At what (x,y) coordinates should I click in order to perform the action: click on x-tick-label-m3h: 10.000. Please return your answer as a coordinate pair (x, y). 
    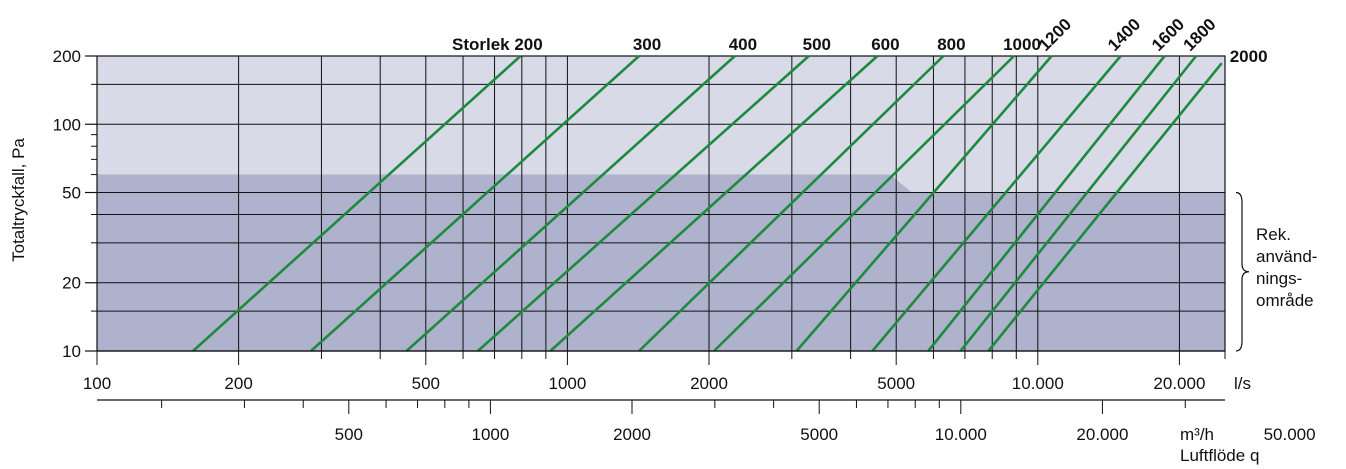
    Looking at the image, I should click on (961, 434).